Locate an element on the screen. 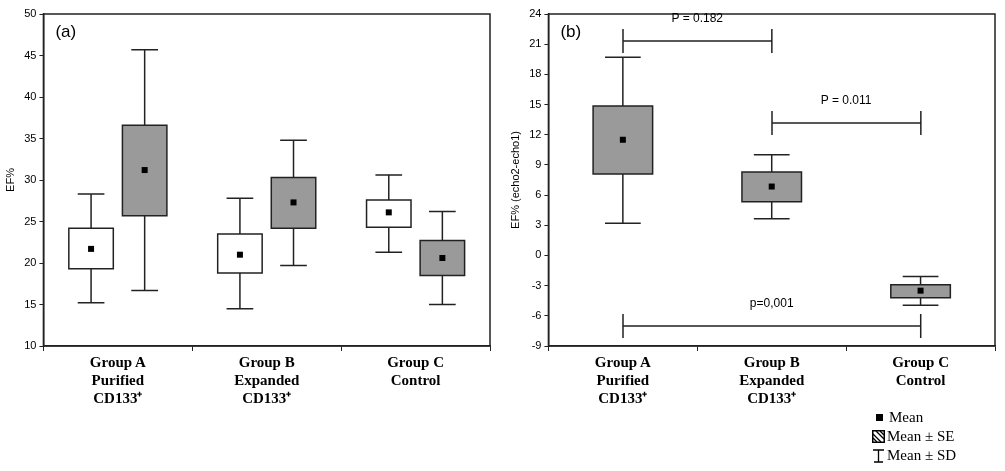  y-tick-label: 50 is located at coordinates (30, 13).